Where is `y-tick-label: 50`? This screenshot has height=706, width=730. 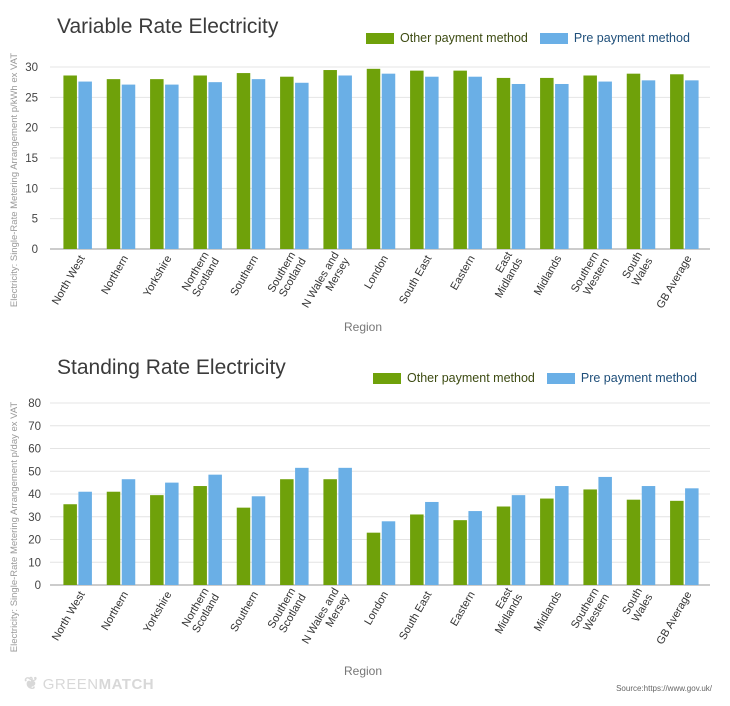
y-tick-label: 50 is located at coordinates (34, 472).